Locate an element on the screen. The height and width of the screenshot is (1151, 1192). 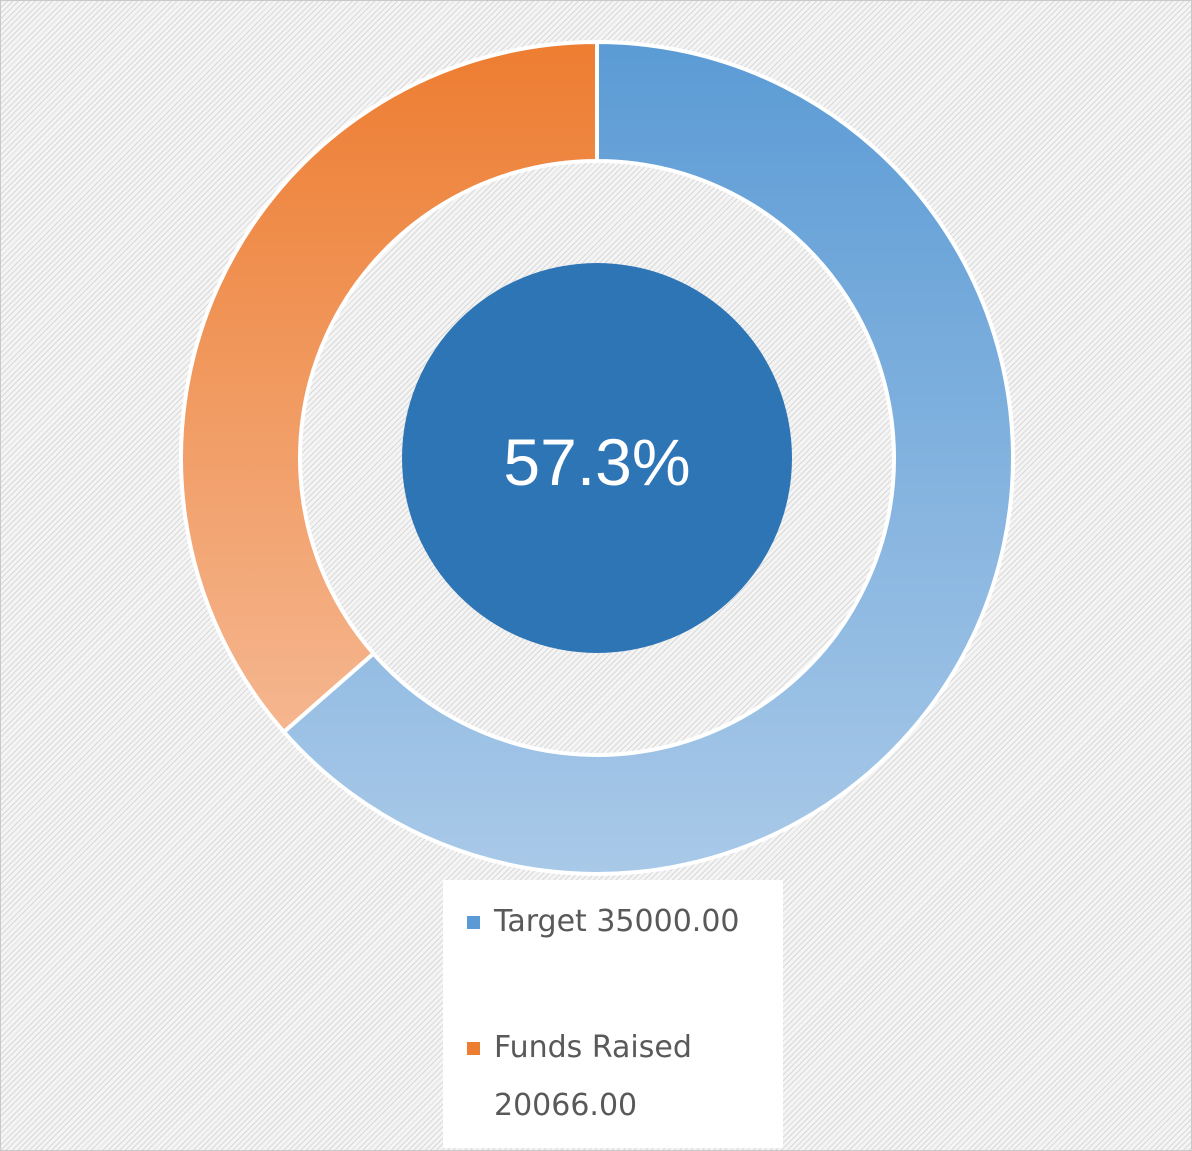
legend-label-target: Target 35000.00 is located at coordinates (617, 921).